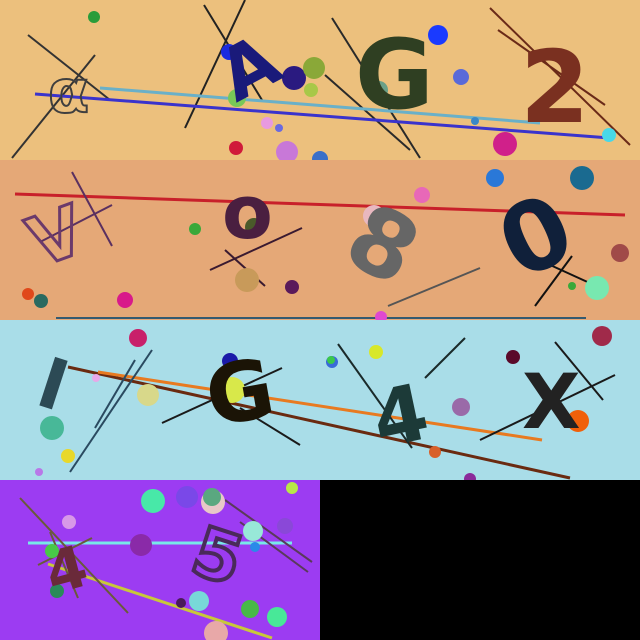 Image resolution: width=640 pixels, height=640 pixels. Describe the element at coordinates (536, 237) in the screenshot. I see `captcha-2-char-4: 0` at that location.